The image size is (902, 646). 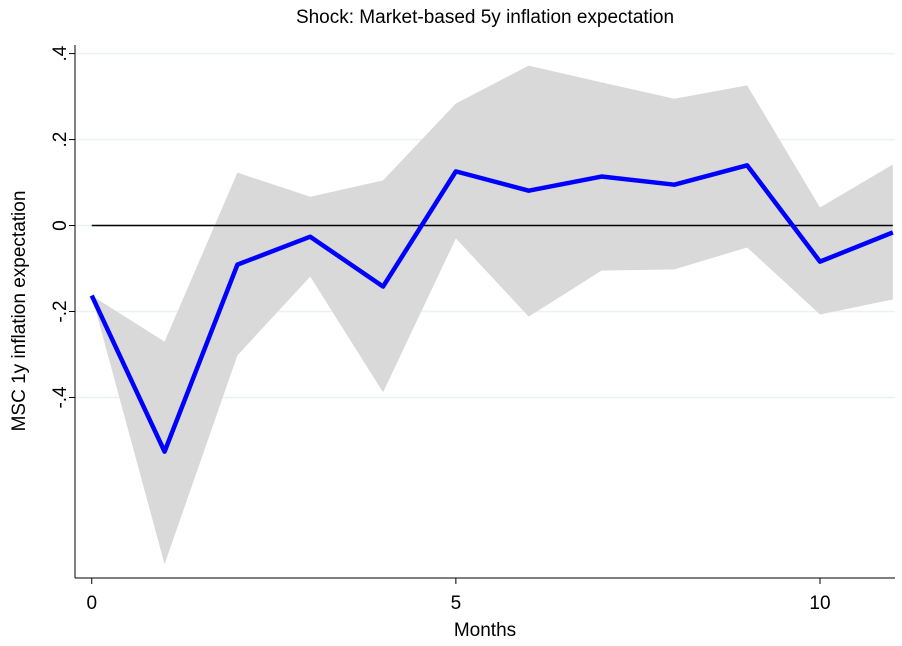 I want to click on y-tick-label: -.2, so click(x=60, y=311).